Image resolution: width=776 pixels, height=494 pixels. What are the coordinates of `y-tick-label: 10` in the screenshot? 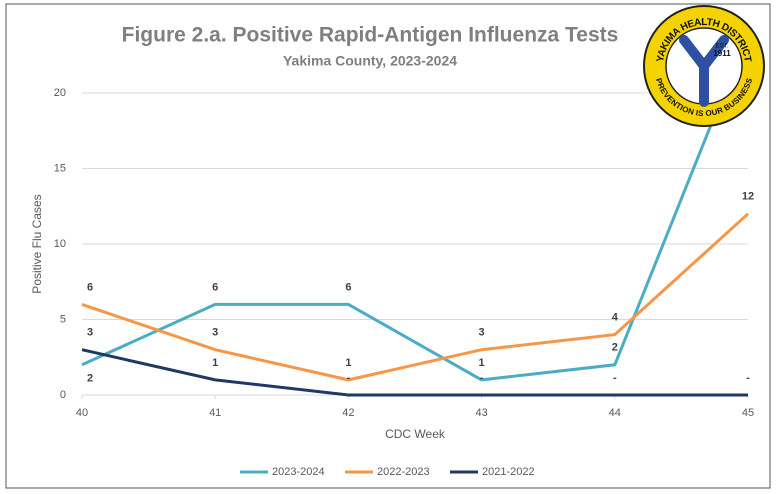 It's located at (60, 244).